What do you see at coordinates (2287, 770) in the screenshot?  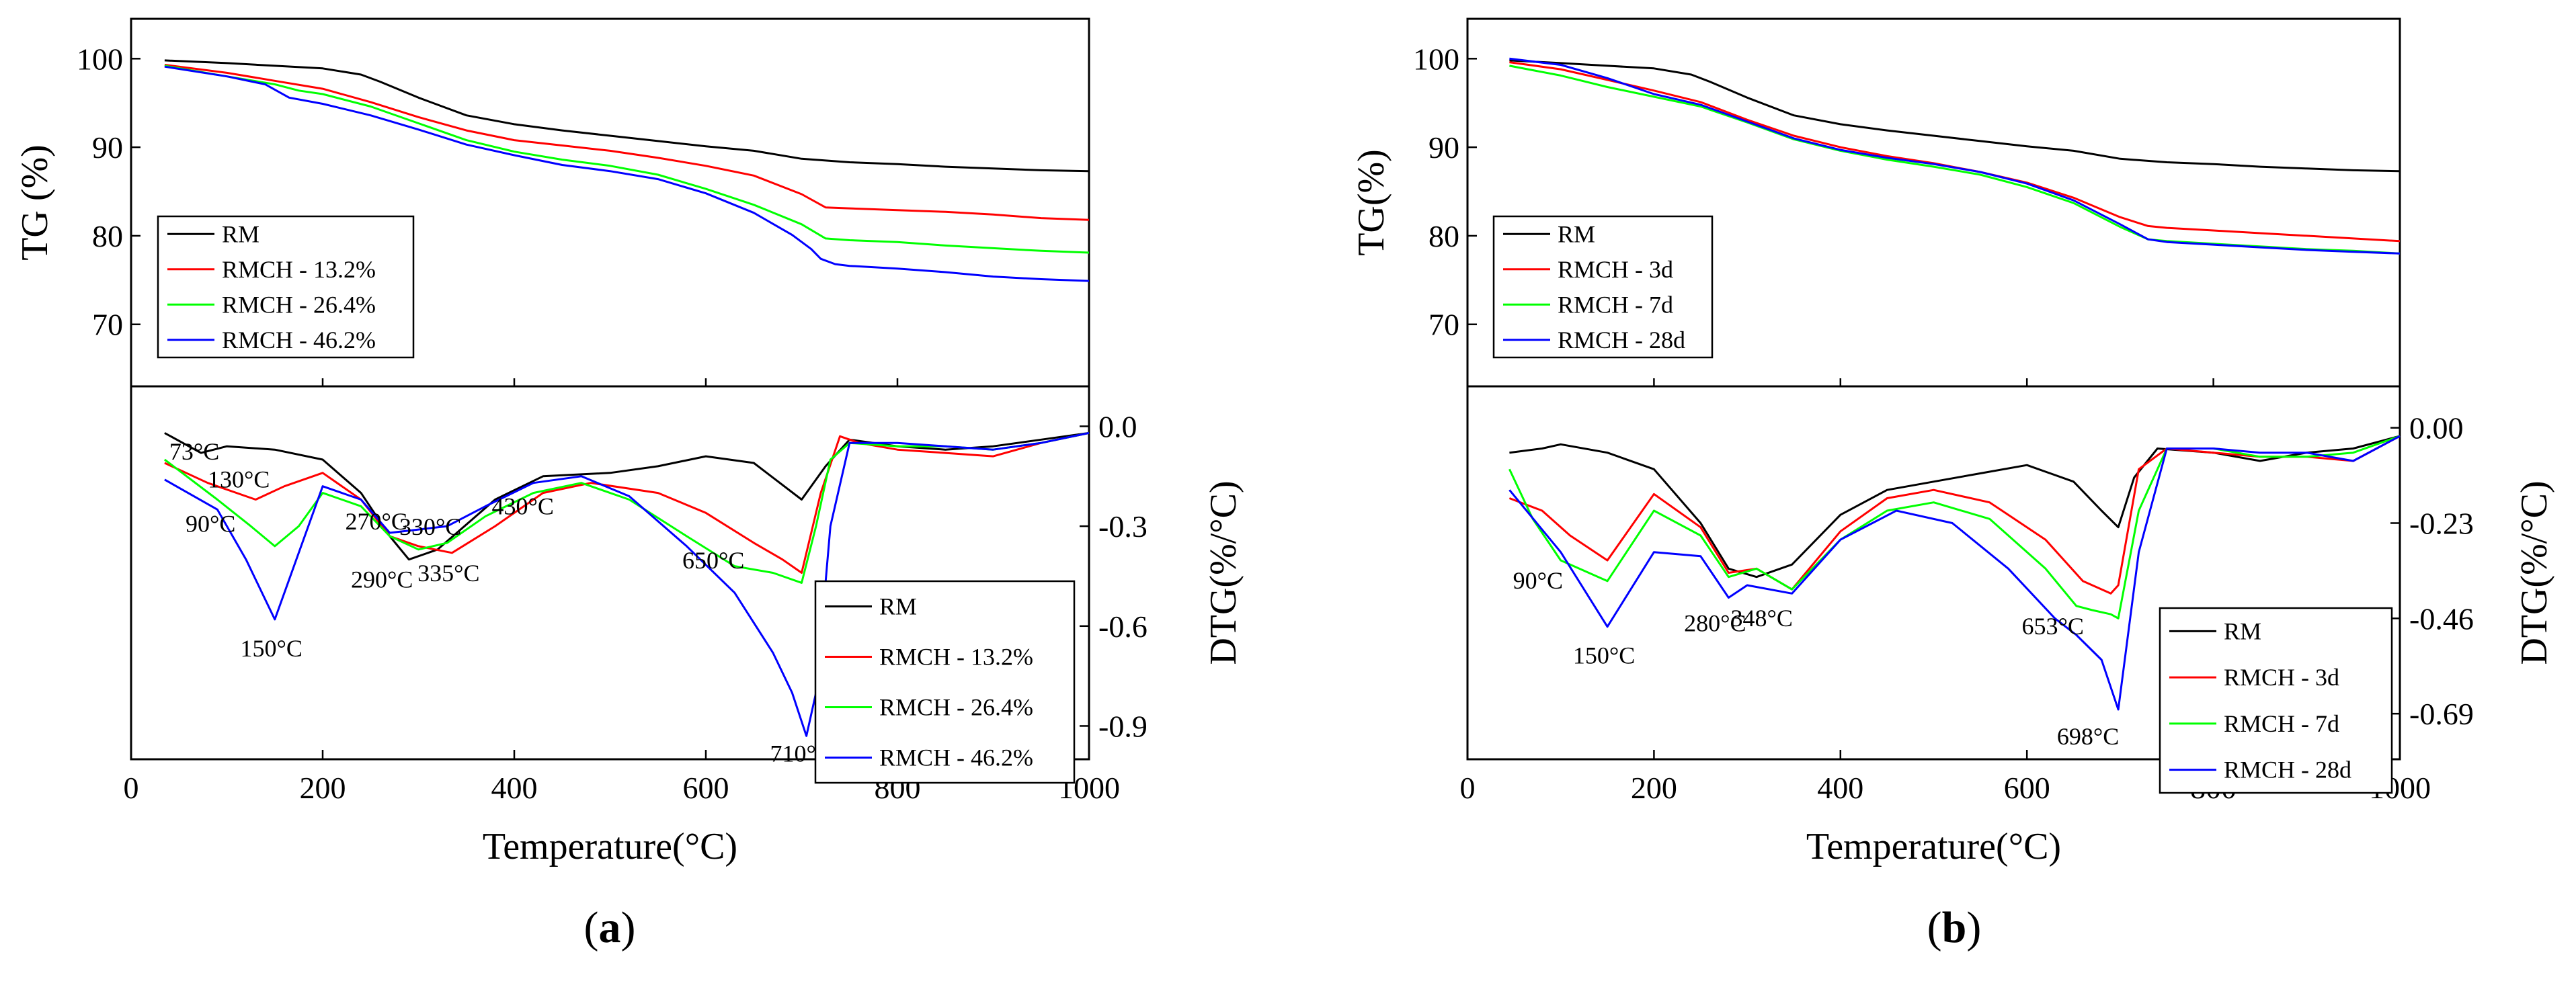 I see `dtg-legend-label: RMCH - 28d` at bounding box center [2287, 770].